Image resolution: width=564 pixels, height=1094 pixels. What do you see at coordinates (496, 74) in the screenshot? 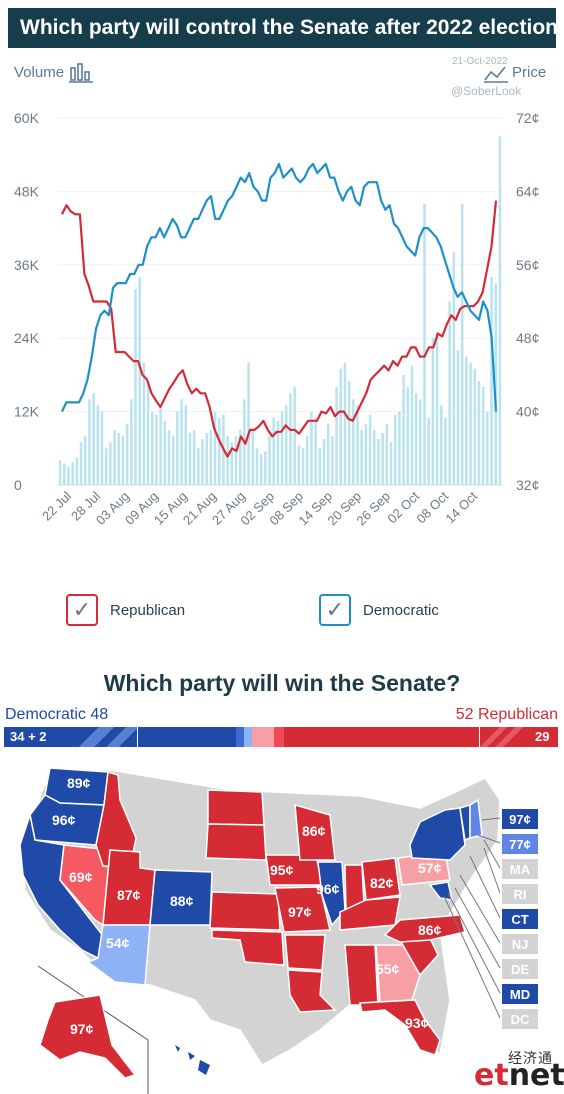
I see `line-chart-icon` at bounding box center [496, 74].